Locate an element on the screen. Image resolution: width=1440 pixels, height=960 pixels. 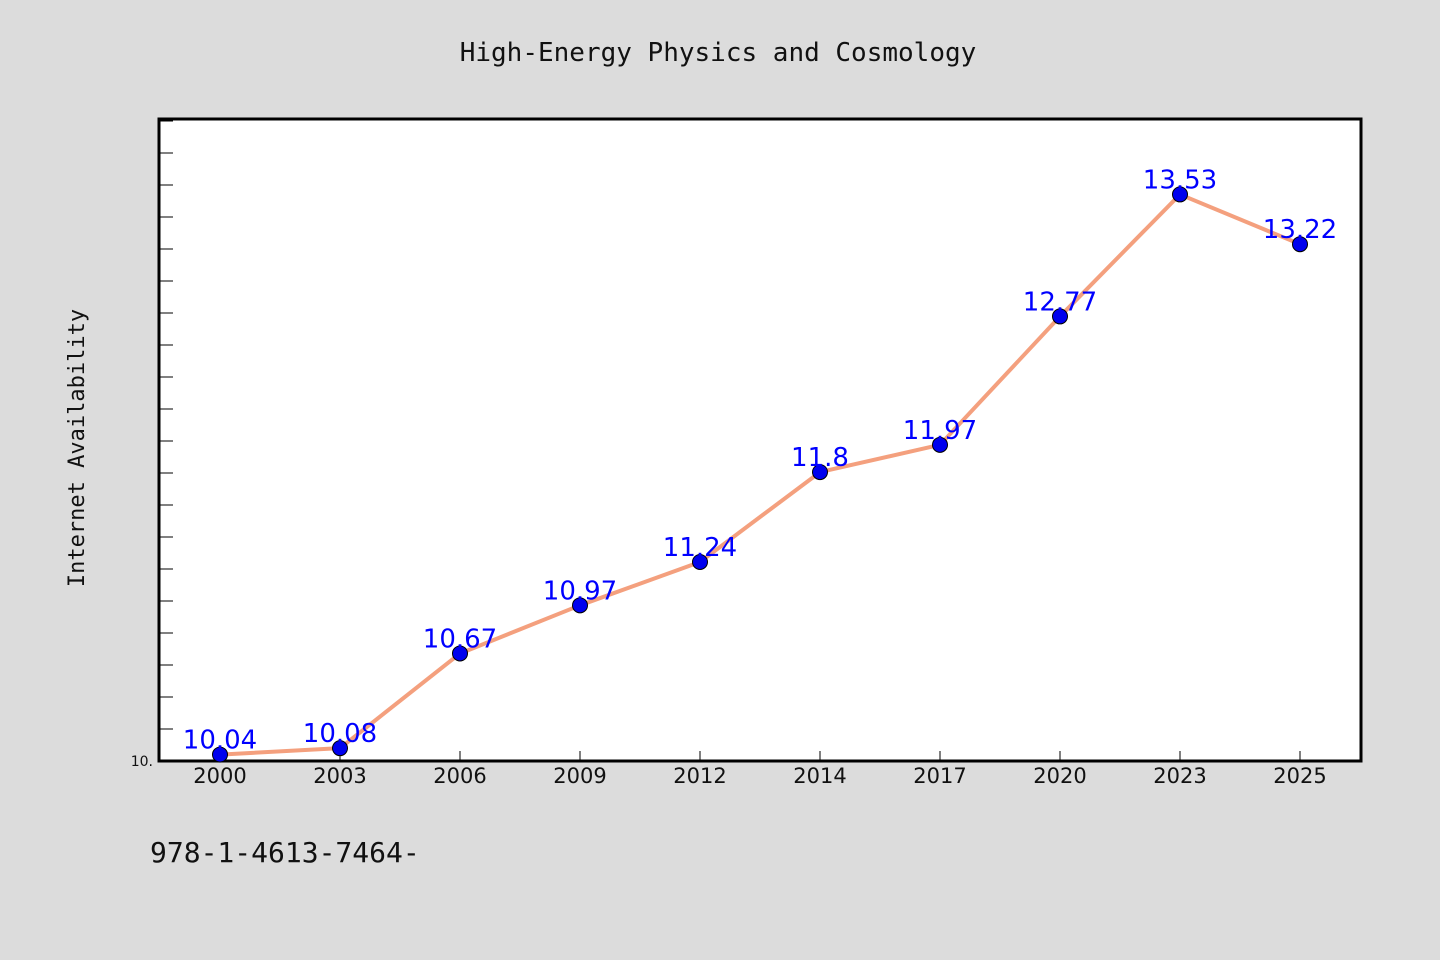
x-tick-label: 2000 is located at coordinates (219, 776).